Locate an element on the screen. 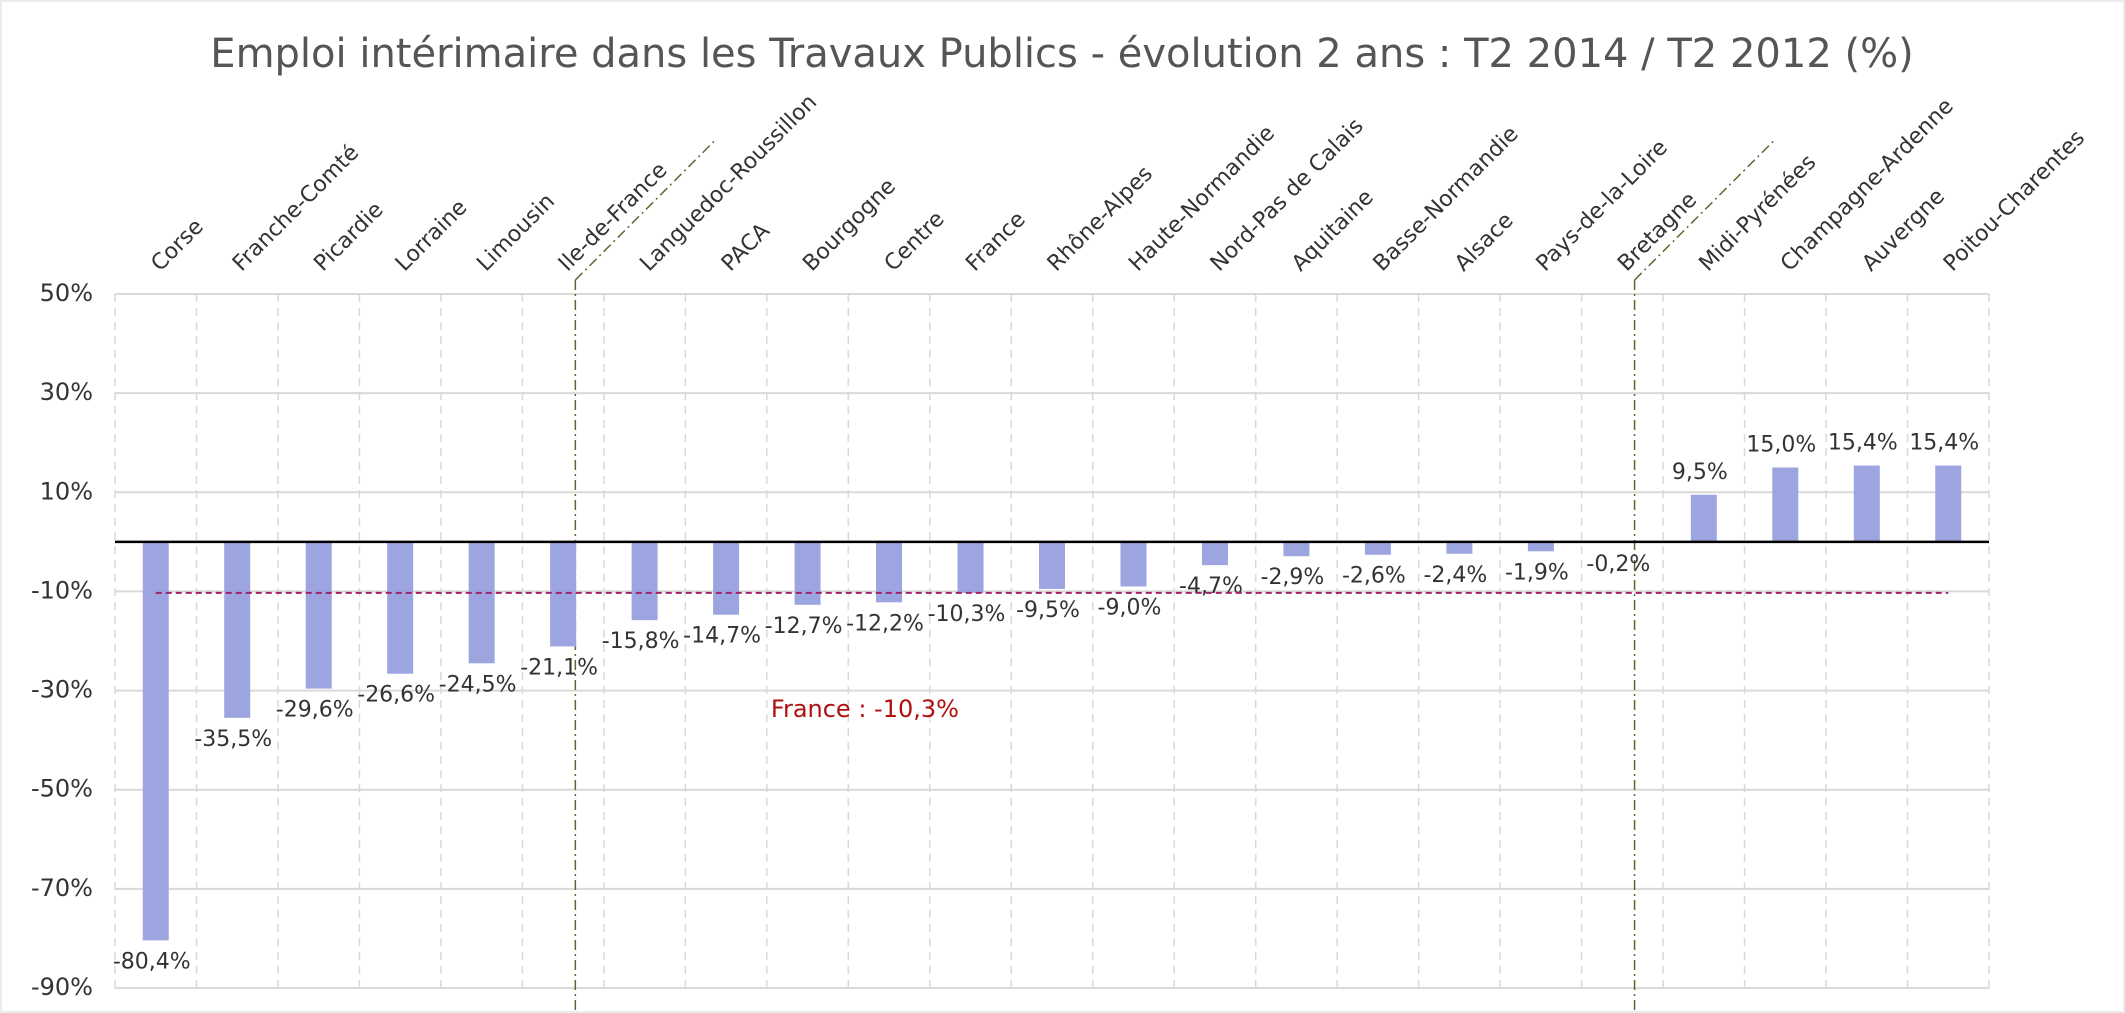 This screenshot has height=1013, width=2125. y-tick-label: 30% is located at coordinates (66, 392).